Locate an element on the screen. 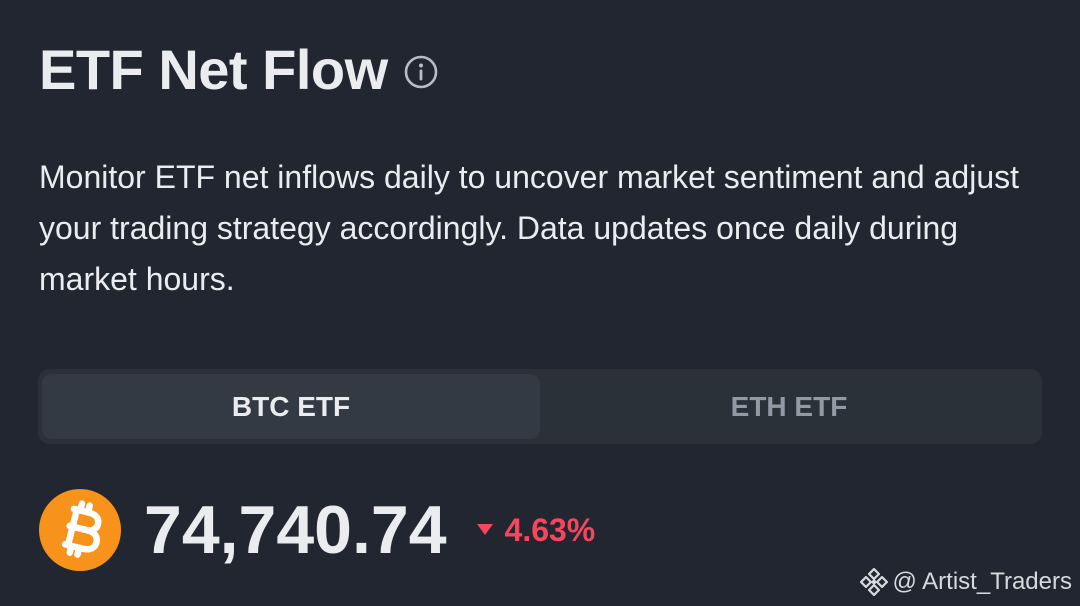 This screenshot has height=606, width=1080. bitcoin-icon is located at coordinates (80, 530).